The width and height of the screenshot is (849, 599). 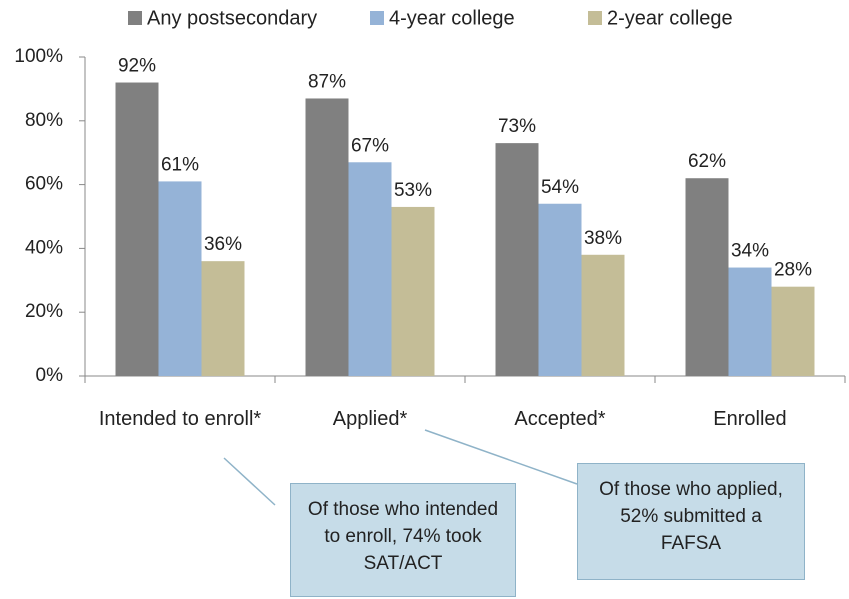 What do you see at coordinates (517, 126) in the screenshot?
I see `data-label: 73%` at bounding box center [517, 126].